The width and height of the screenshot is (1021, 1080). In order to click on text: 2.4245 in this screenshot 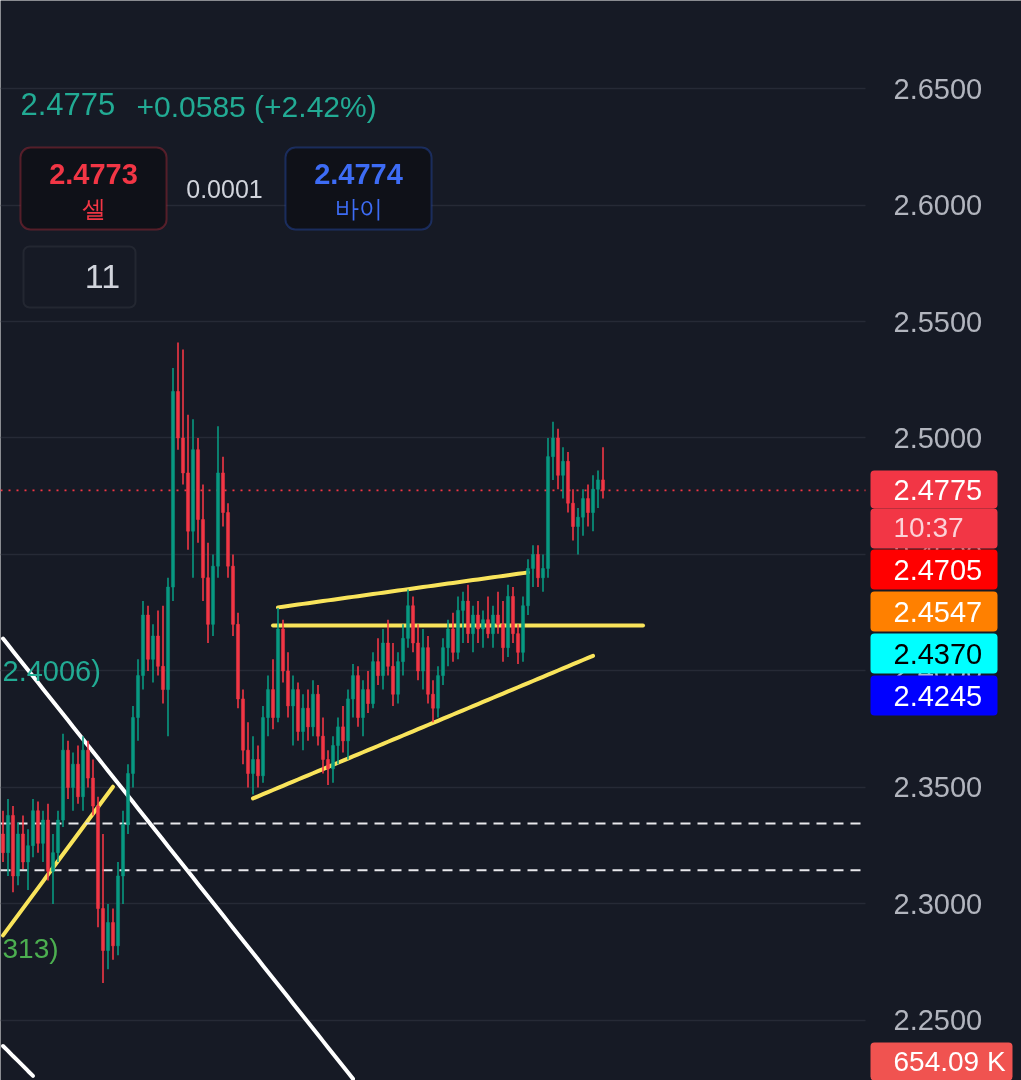, I will do `click(938, 695)`.